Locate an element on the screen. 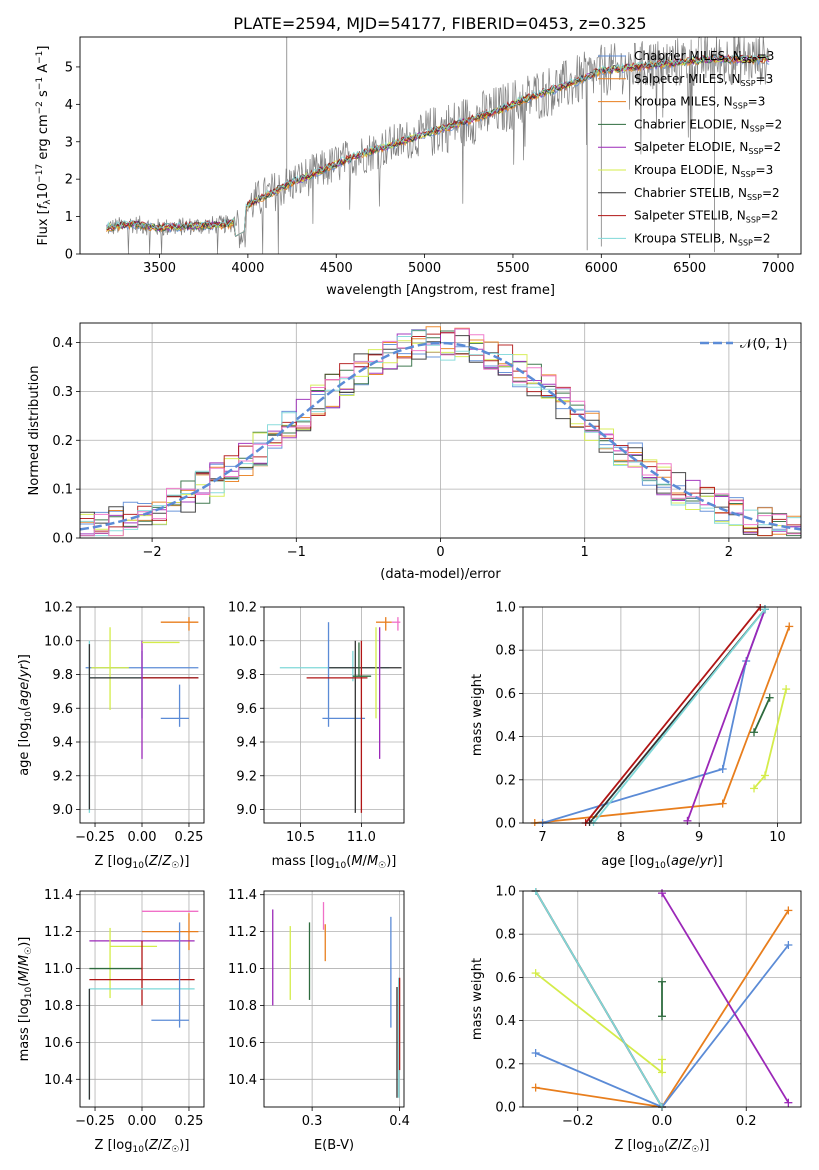 The image size is (819, 1170). x-tick-label: 5500 is located at coordinates (512, 268).